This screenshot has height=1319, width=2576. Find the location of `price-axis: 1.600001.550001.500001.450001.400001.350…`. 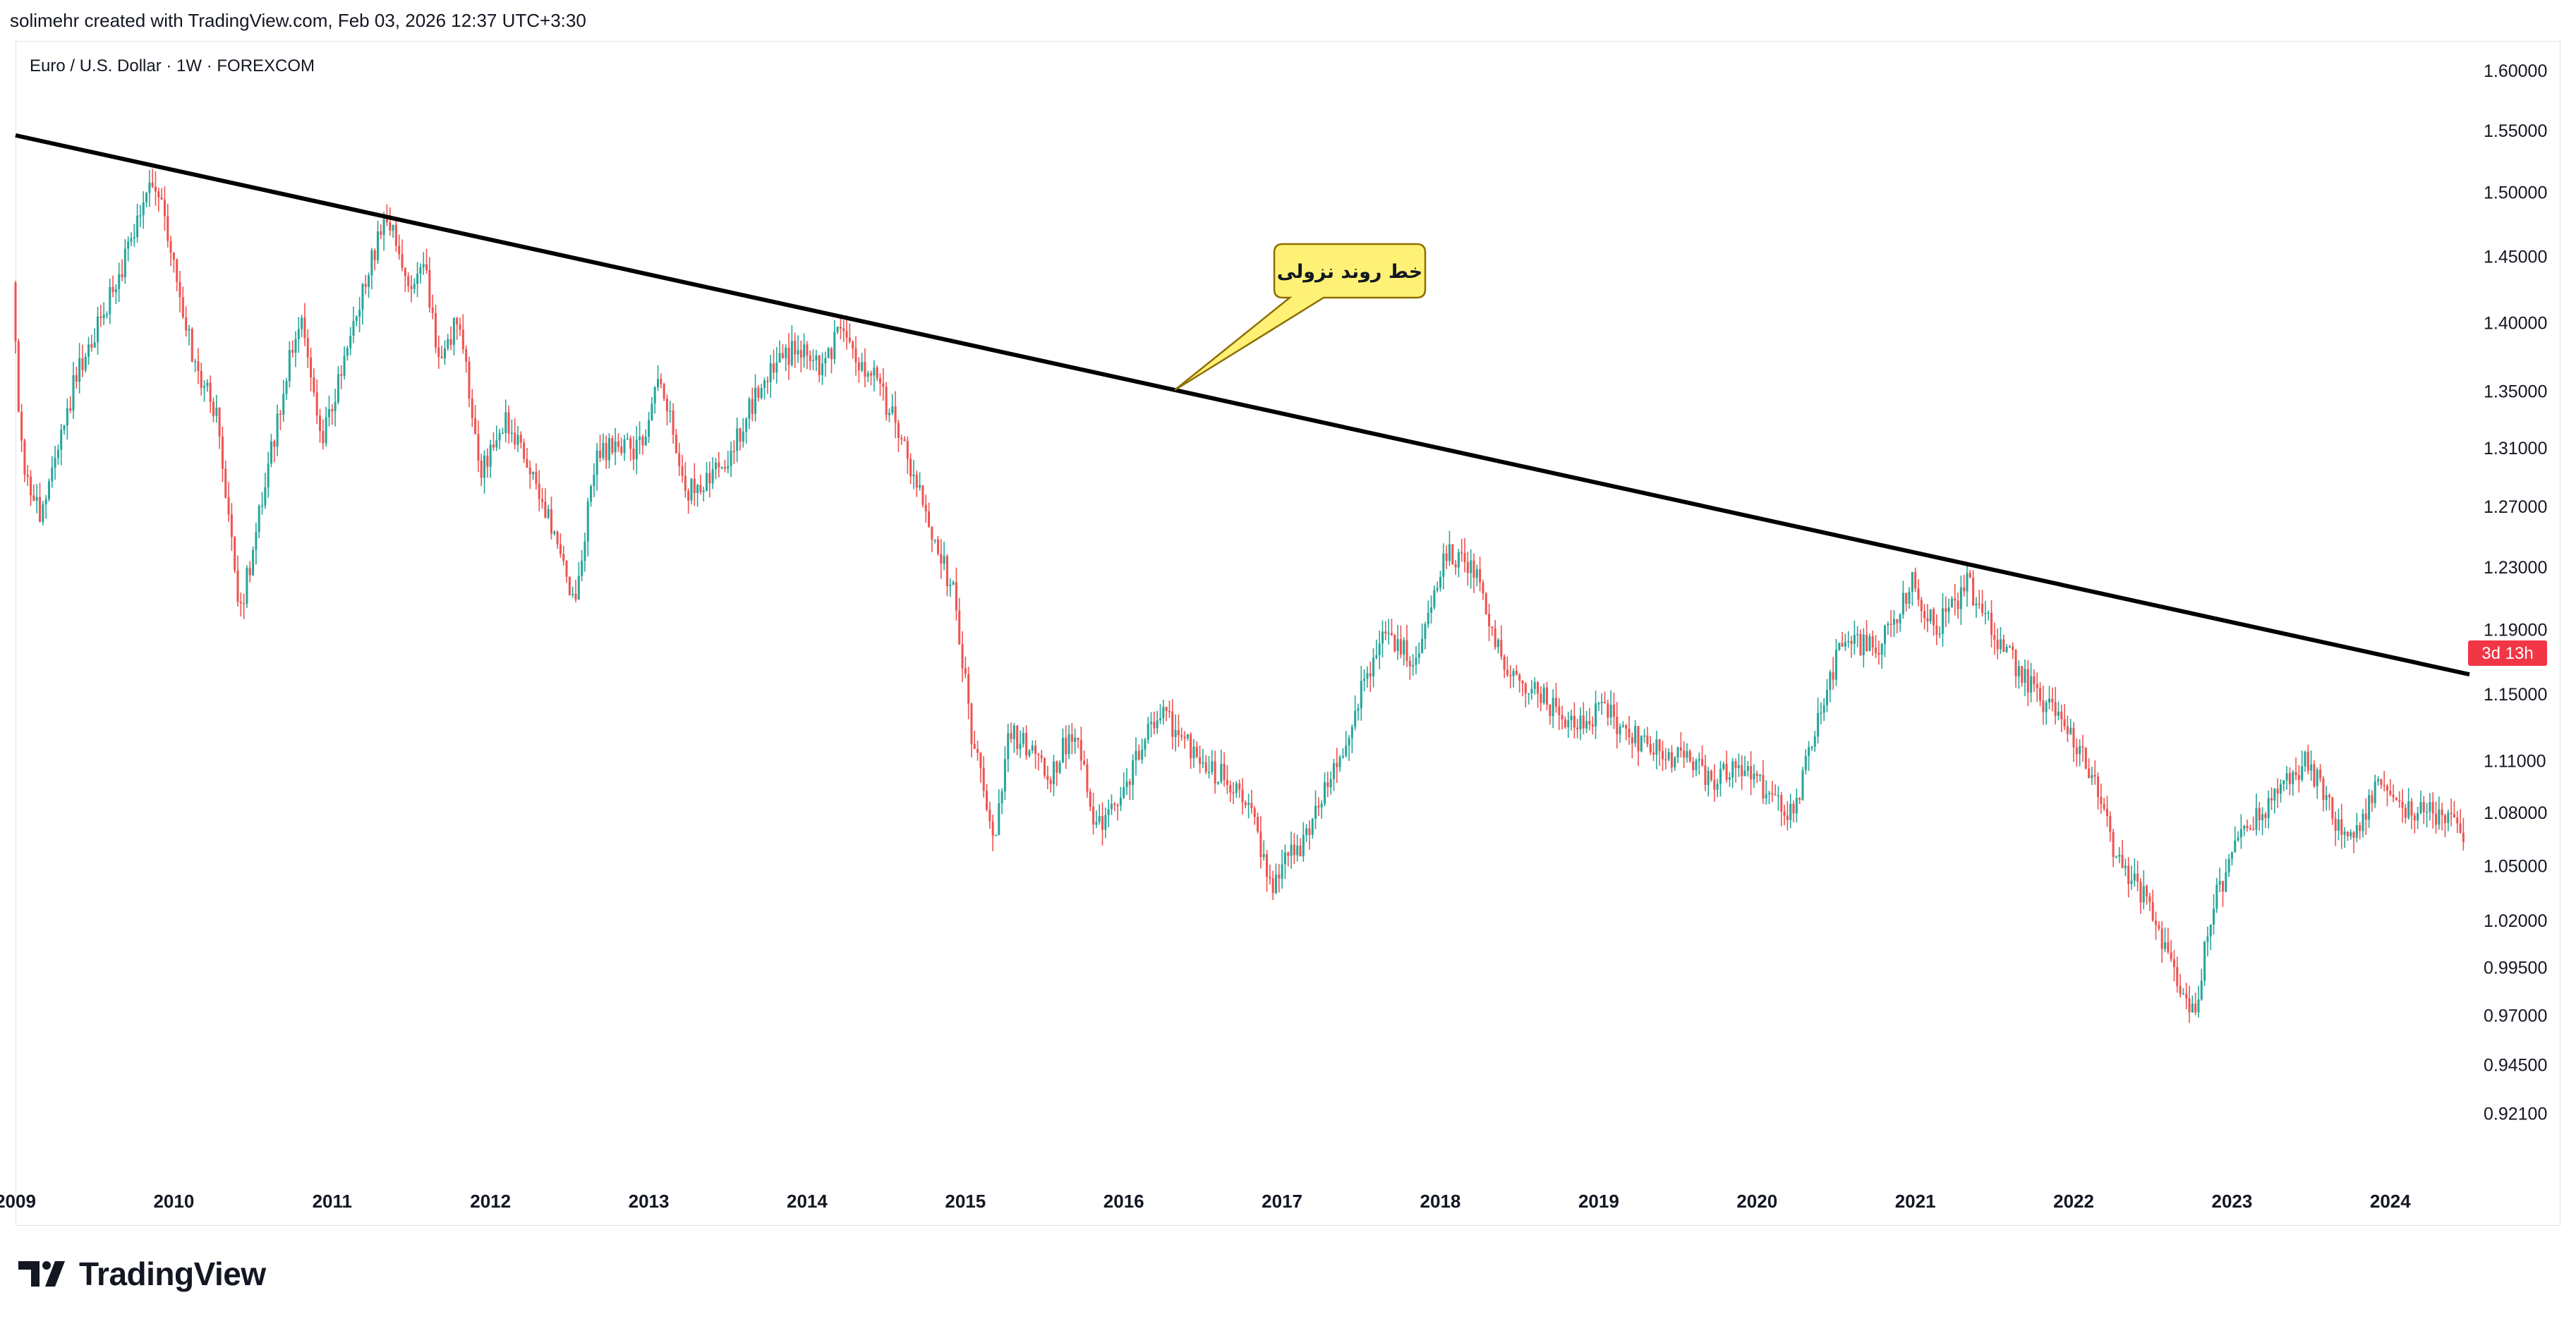

price-axis: 1.600001.550001.500001.450001.400001.350… is located at coordinates (2515, 592).